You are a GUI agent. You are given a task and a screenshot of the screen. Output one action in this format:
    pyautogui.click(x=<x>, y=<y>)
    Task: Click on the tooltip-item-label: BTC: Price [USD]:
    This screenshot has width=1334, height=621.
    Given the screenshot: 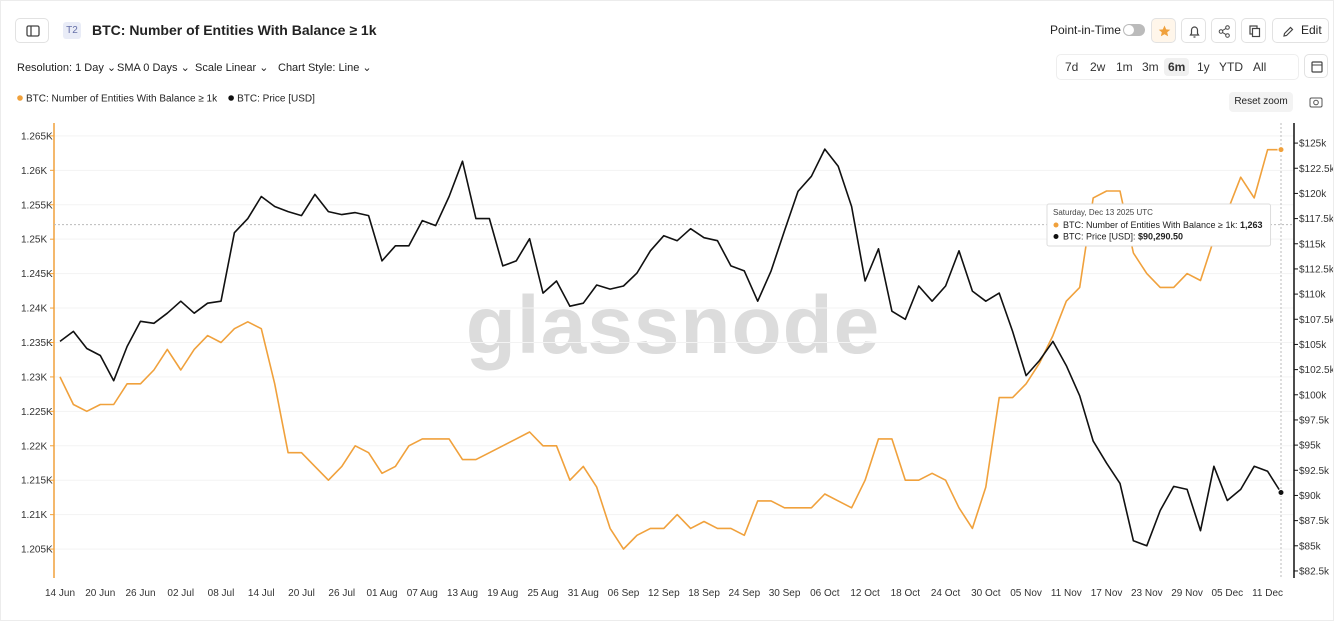 What is the action you would take?
    pyautogui.click(x=1100, y=237)
    